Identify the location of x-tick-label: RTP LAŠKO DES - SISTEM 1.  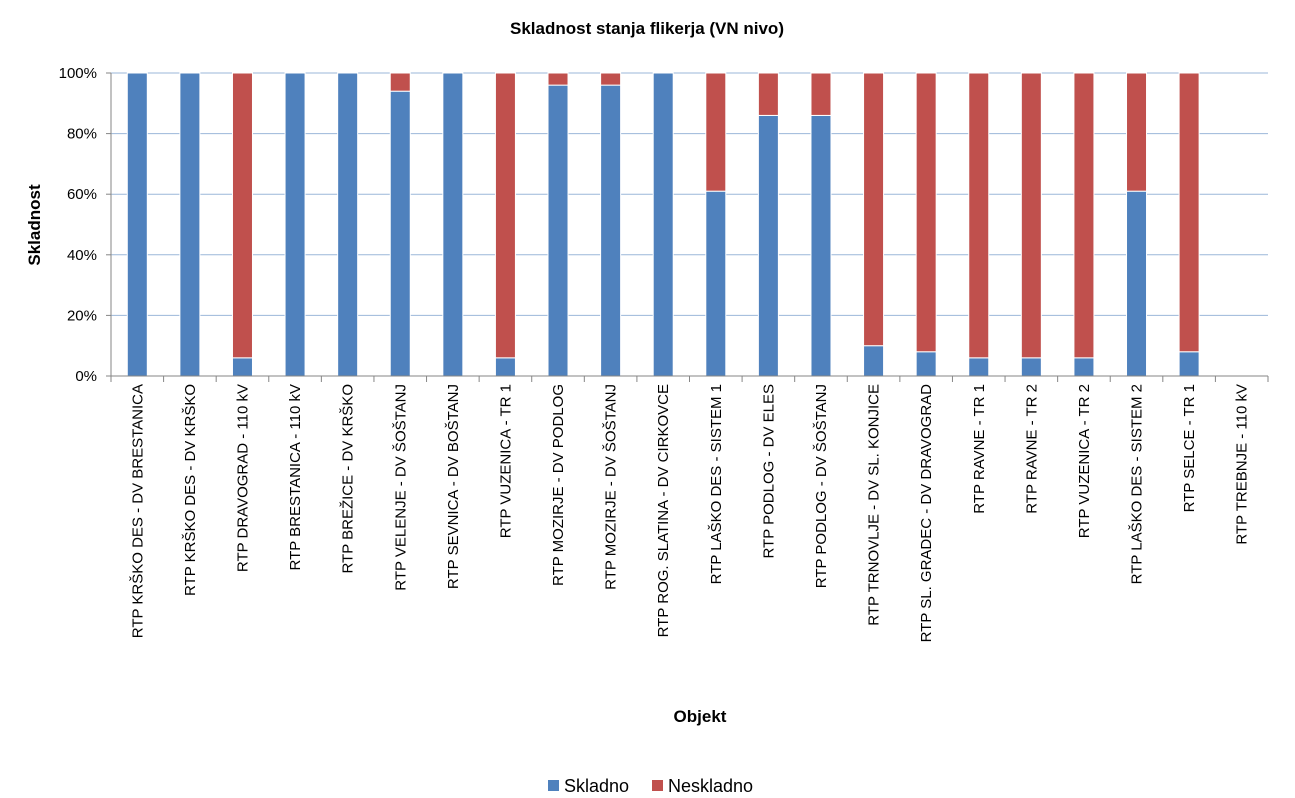
(716, 484).